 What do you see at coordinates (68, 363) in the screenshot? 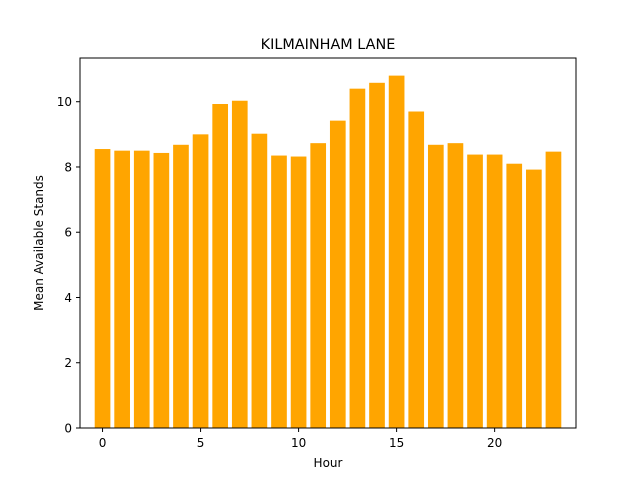
I see `y-tick-label: 2` at bounding box center [68, 363].